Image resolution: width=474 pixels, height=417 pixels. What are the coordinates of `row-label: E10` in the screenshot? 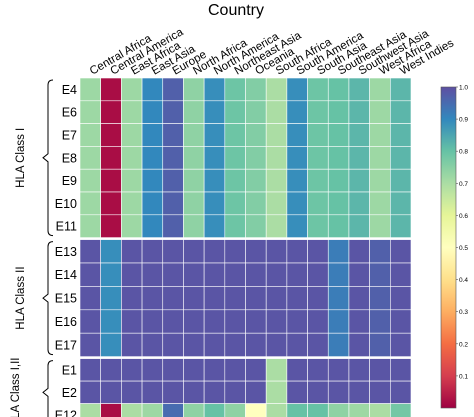 It's located at (66, 204).